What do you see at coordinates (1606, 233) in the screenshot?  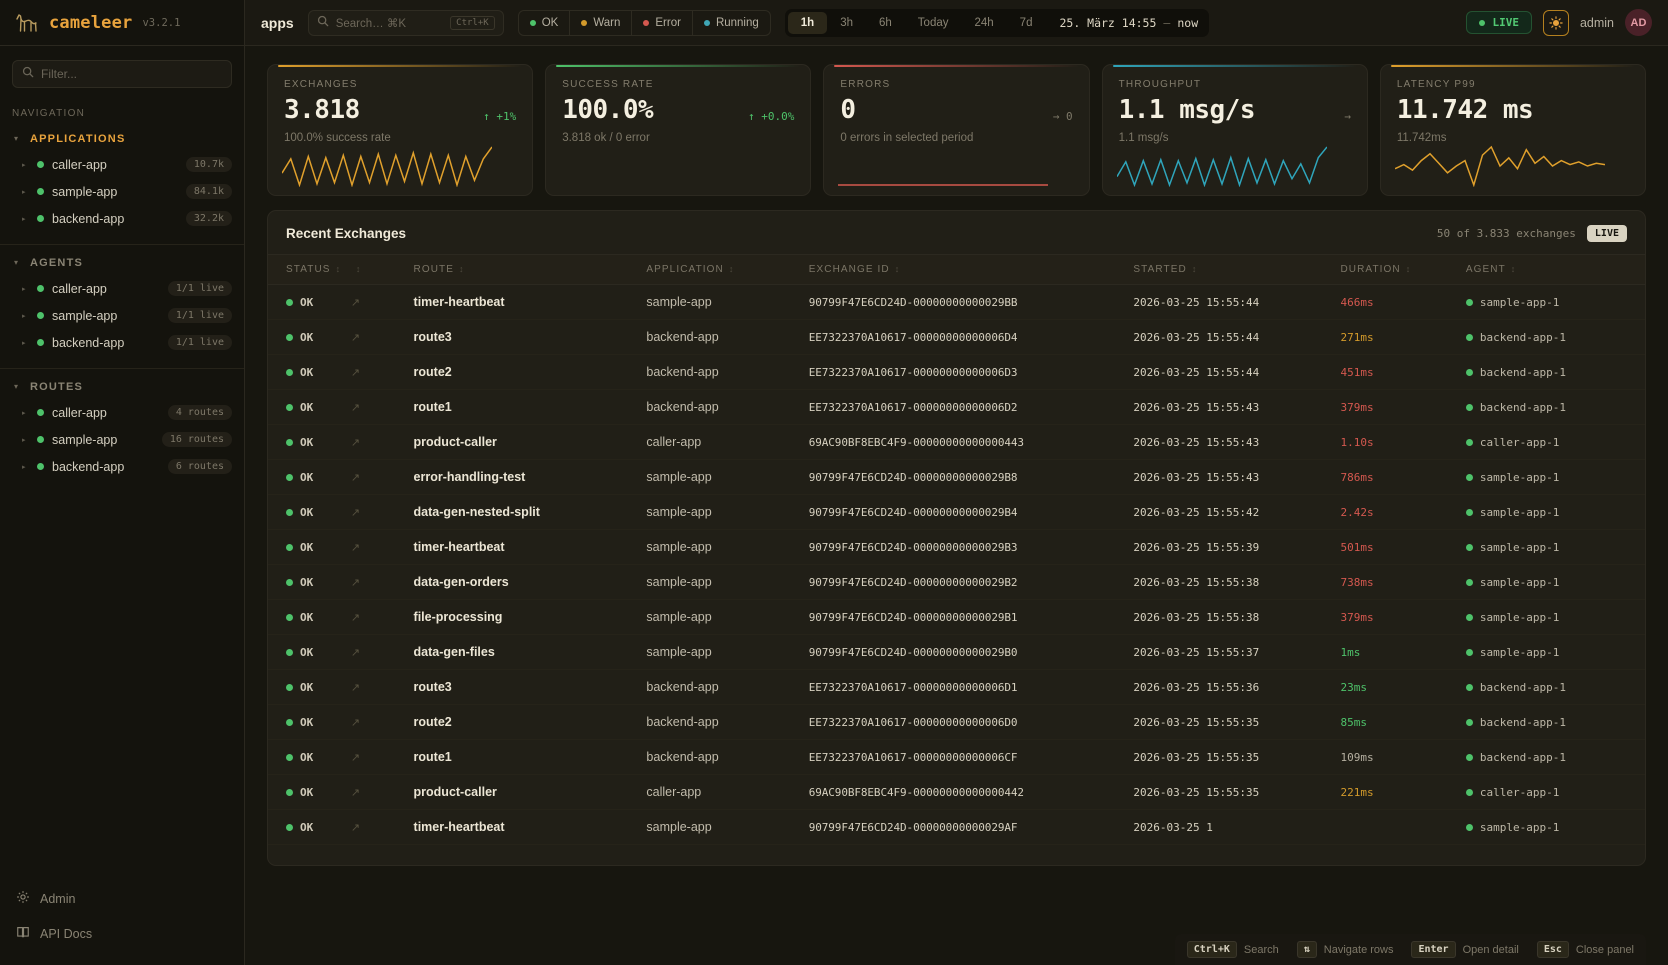 I see `panel-live-badge: LIVE` at bounding box center [1606, 233].